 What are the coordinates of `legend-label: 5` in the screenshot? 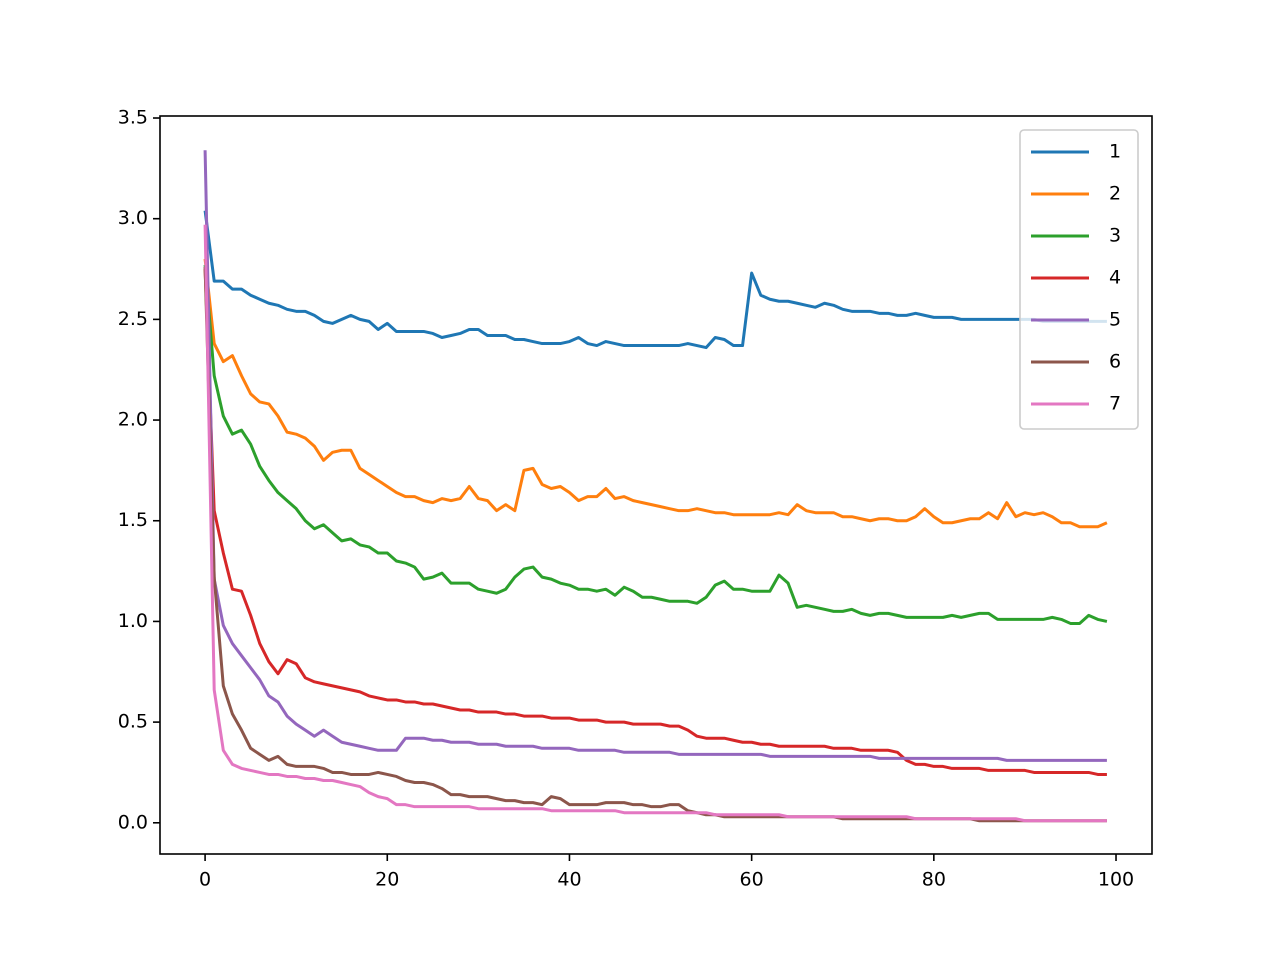 It's located at (1115, 320).